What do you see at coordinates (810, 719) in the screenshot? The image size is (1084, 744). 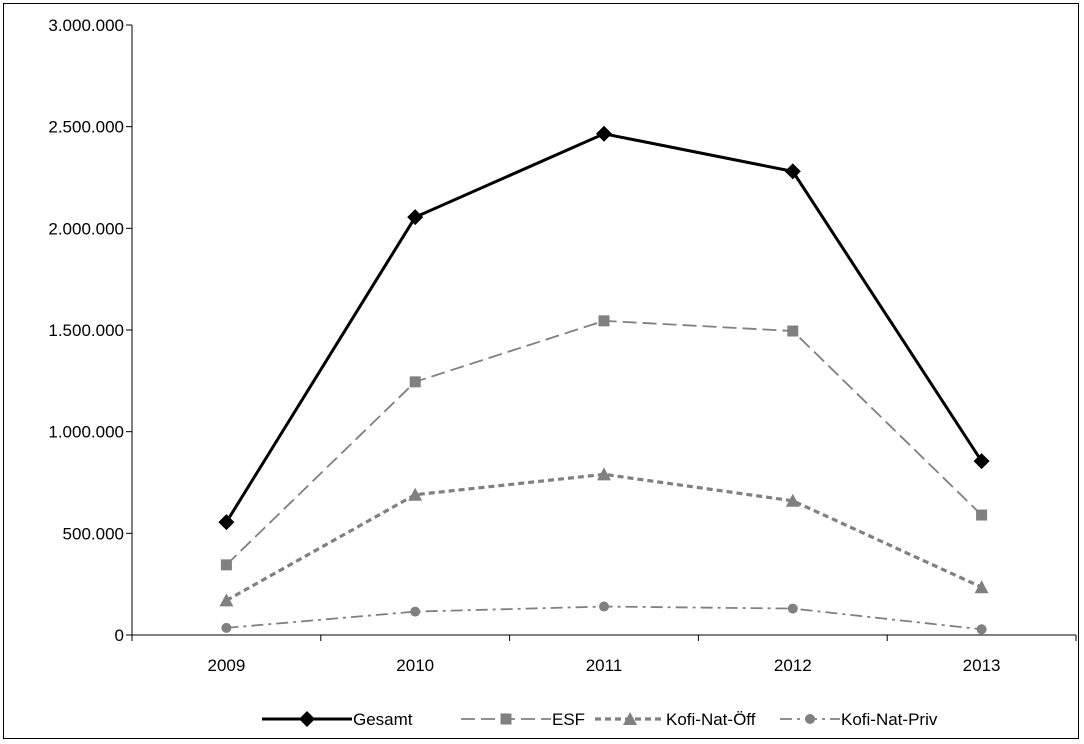 I see `legend-marker-circle` at bounding box center [810, 719].